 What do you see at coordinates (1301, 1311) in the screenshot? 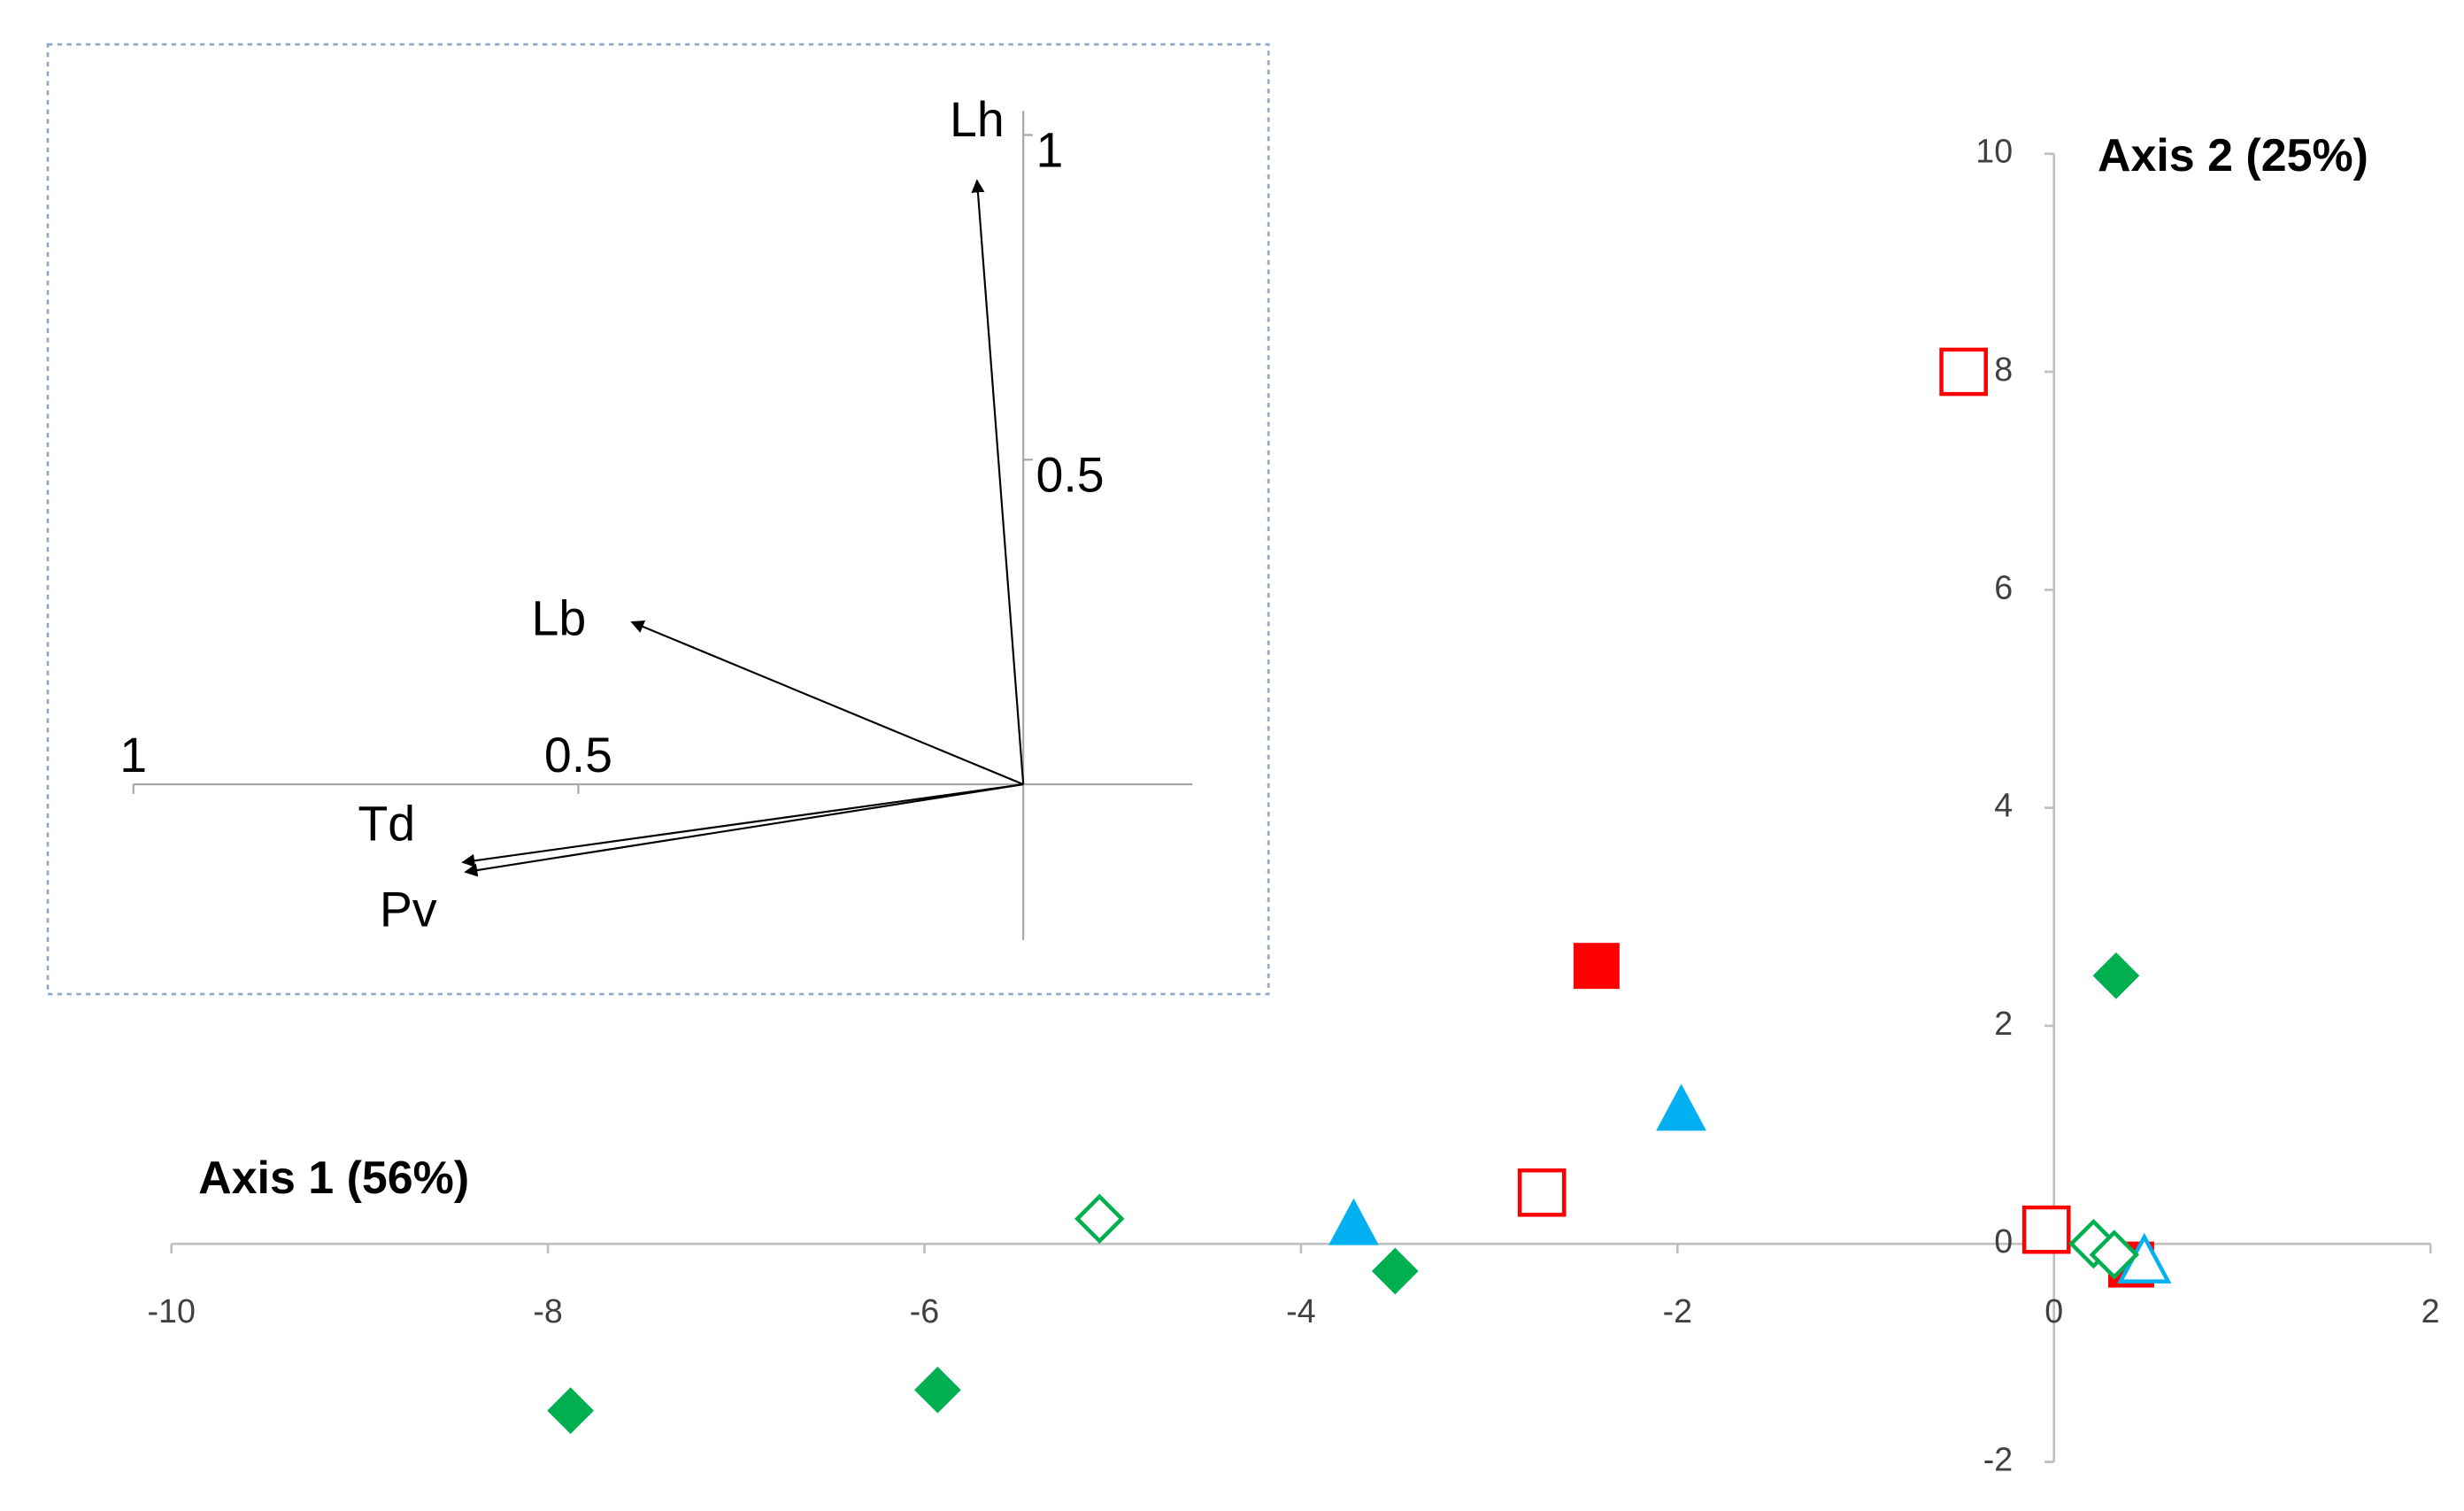
I see `x-tick-label: -4` at bounding box center [1301, 1311].